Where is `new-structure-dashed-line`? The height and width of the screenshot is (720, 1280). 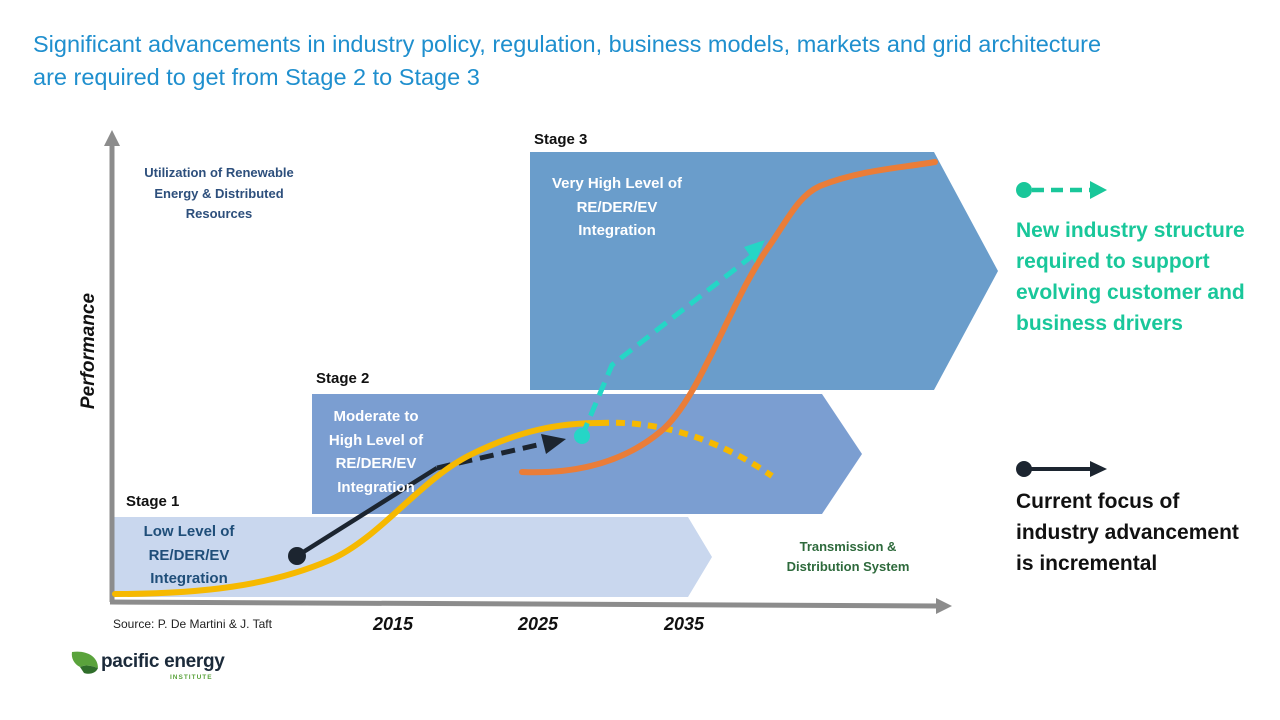 new-structure-dashed-line is located at coordinates (666, 345).